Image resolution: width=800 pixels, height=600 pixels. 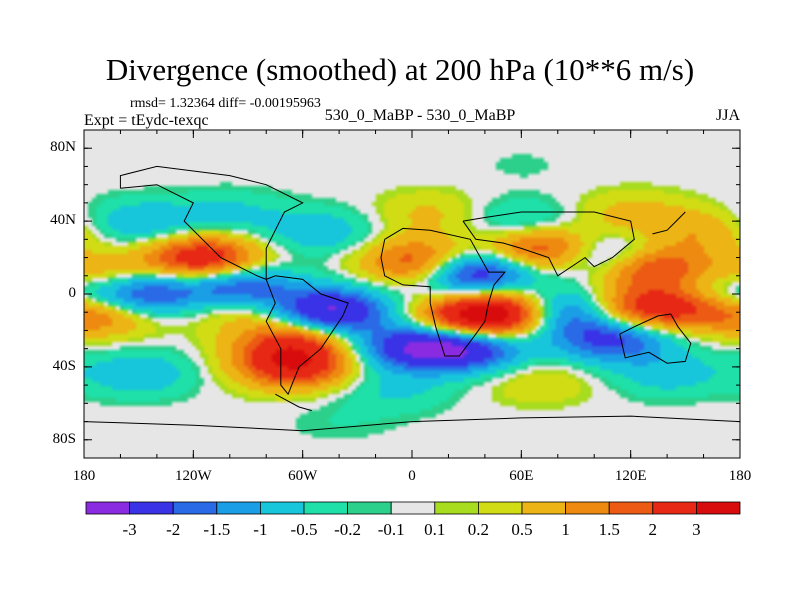 I want to click on x-tick-label: 0, so click(x=412, y=476).